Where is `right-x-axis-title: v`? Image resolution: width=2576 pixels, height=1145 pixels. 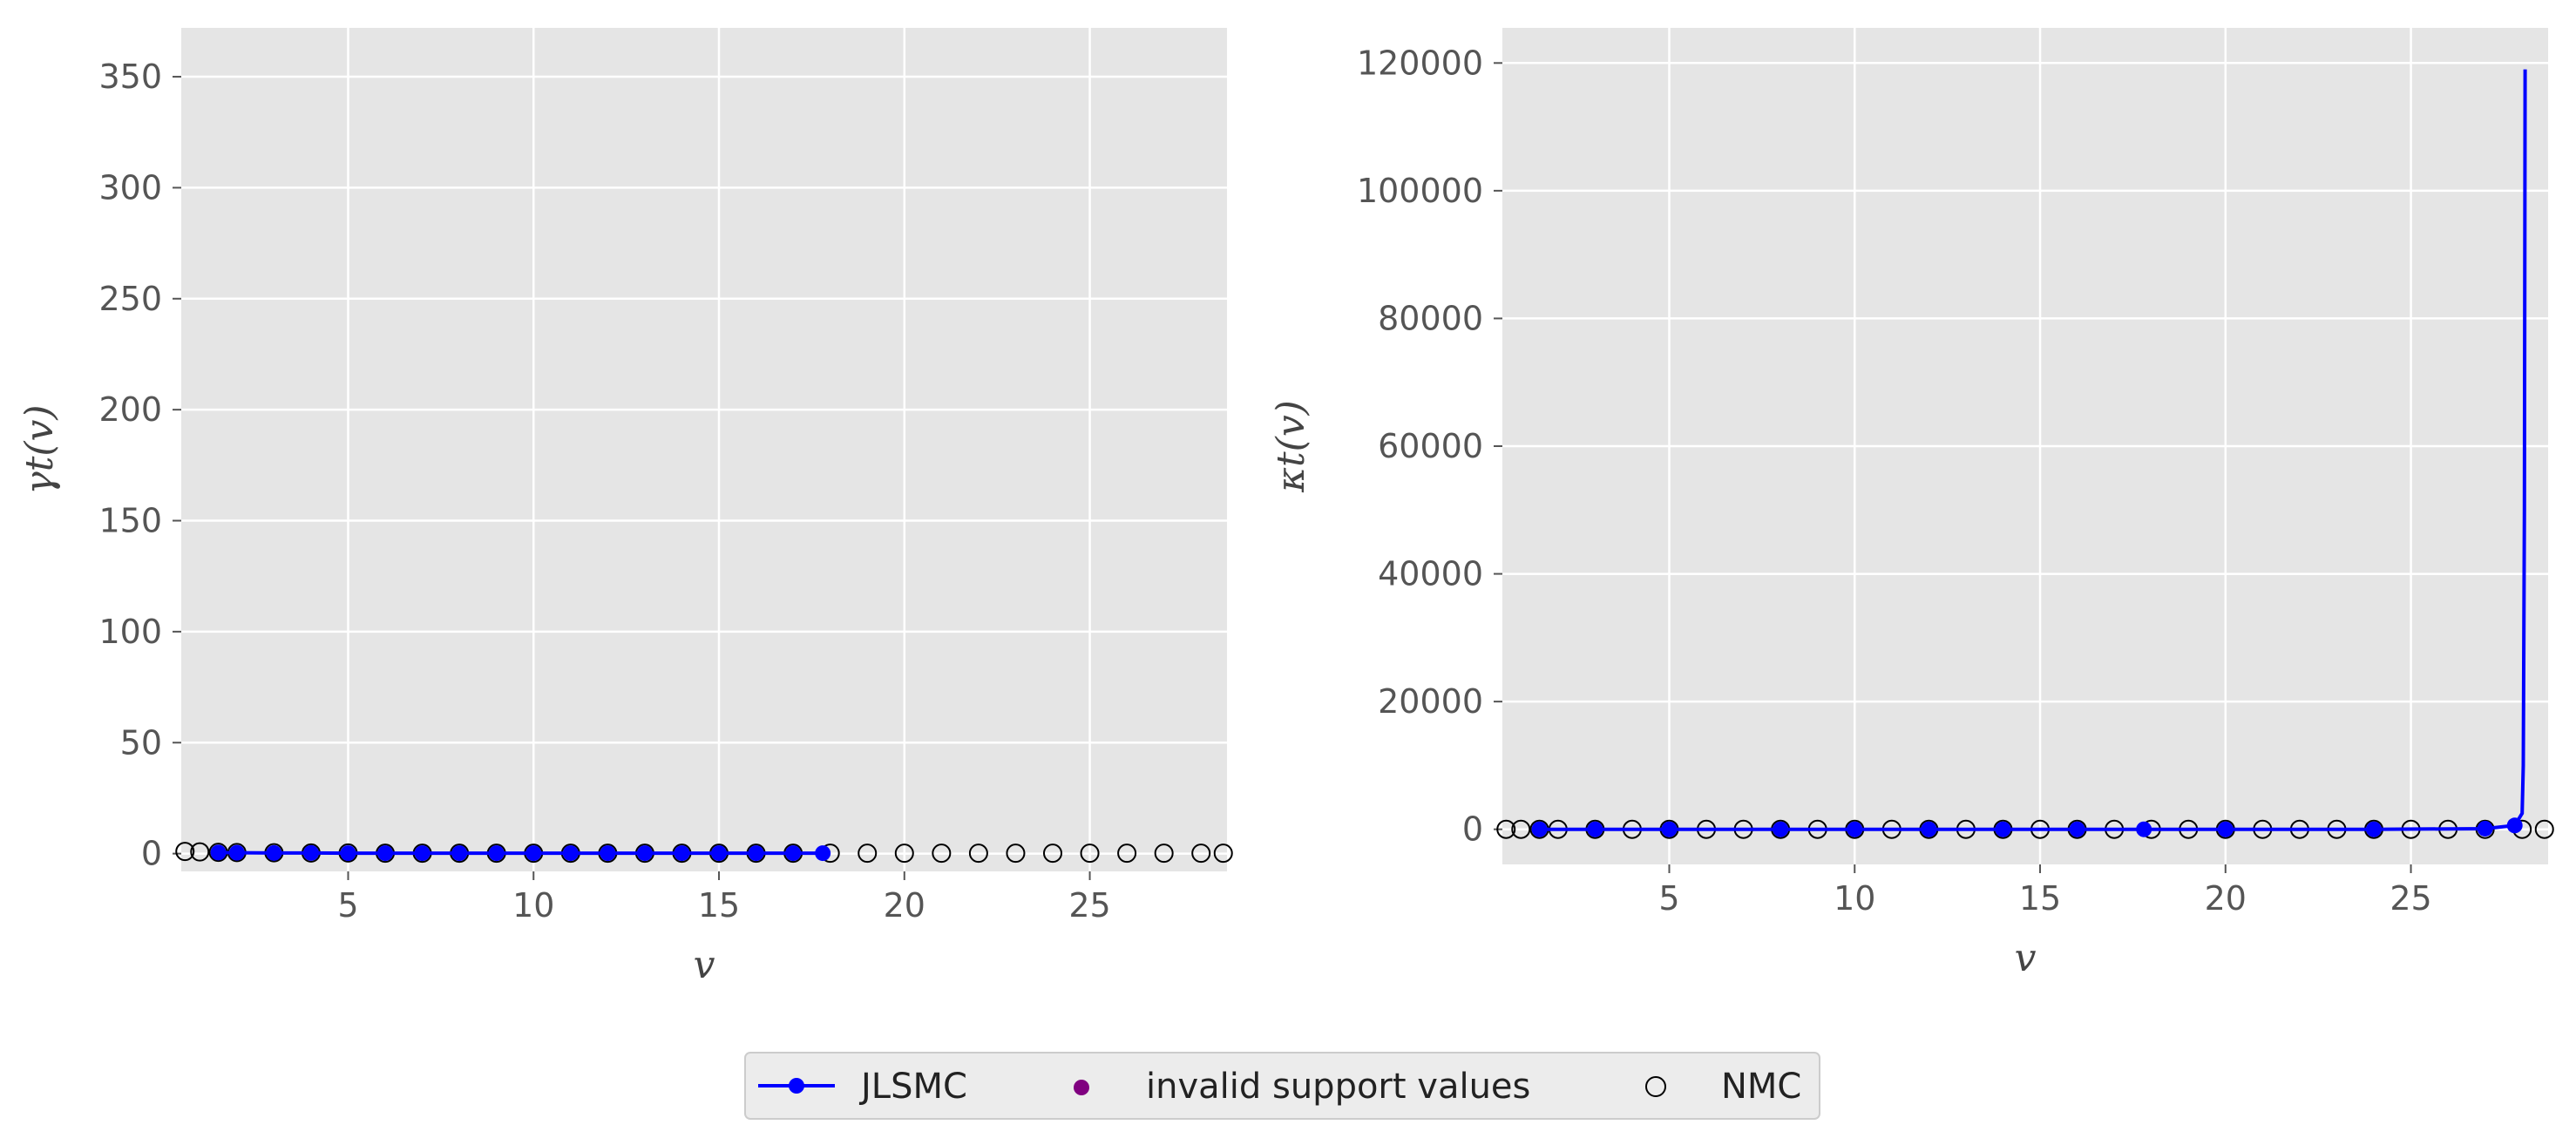
right-x-axis-title: v is located at coordinates (2026, 958).